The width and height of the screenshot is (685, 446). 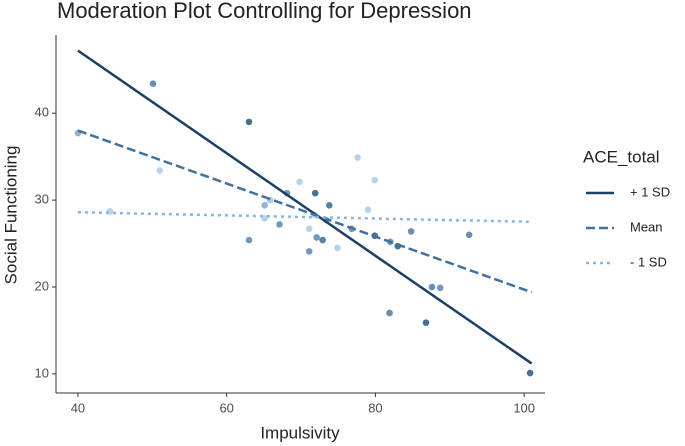 I want to click on legend-title: ACE_total, so click(x=621, y=156).